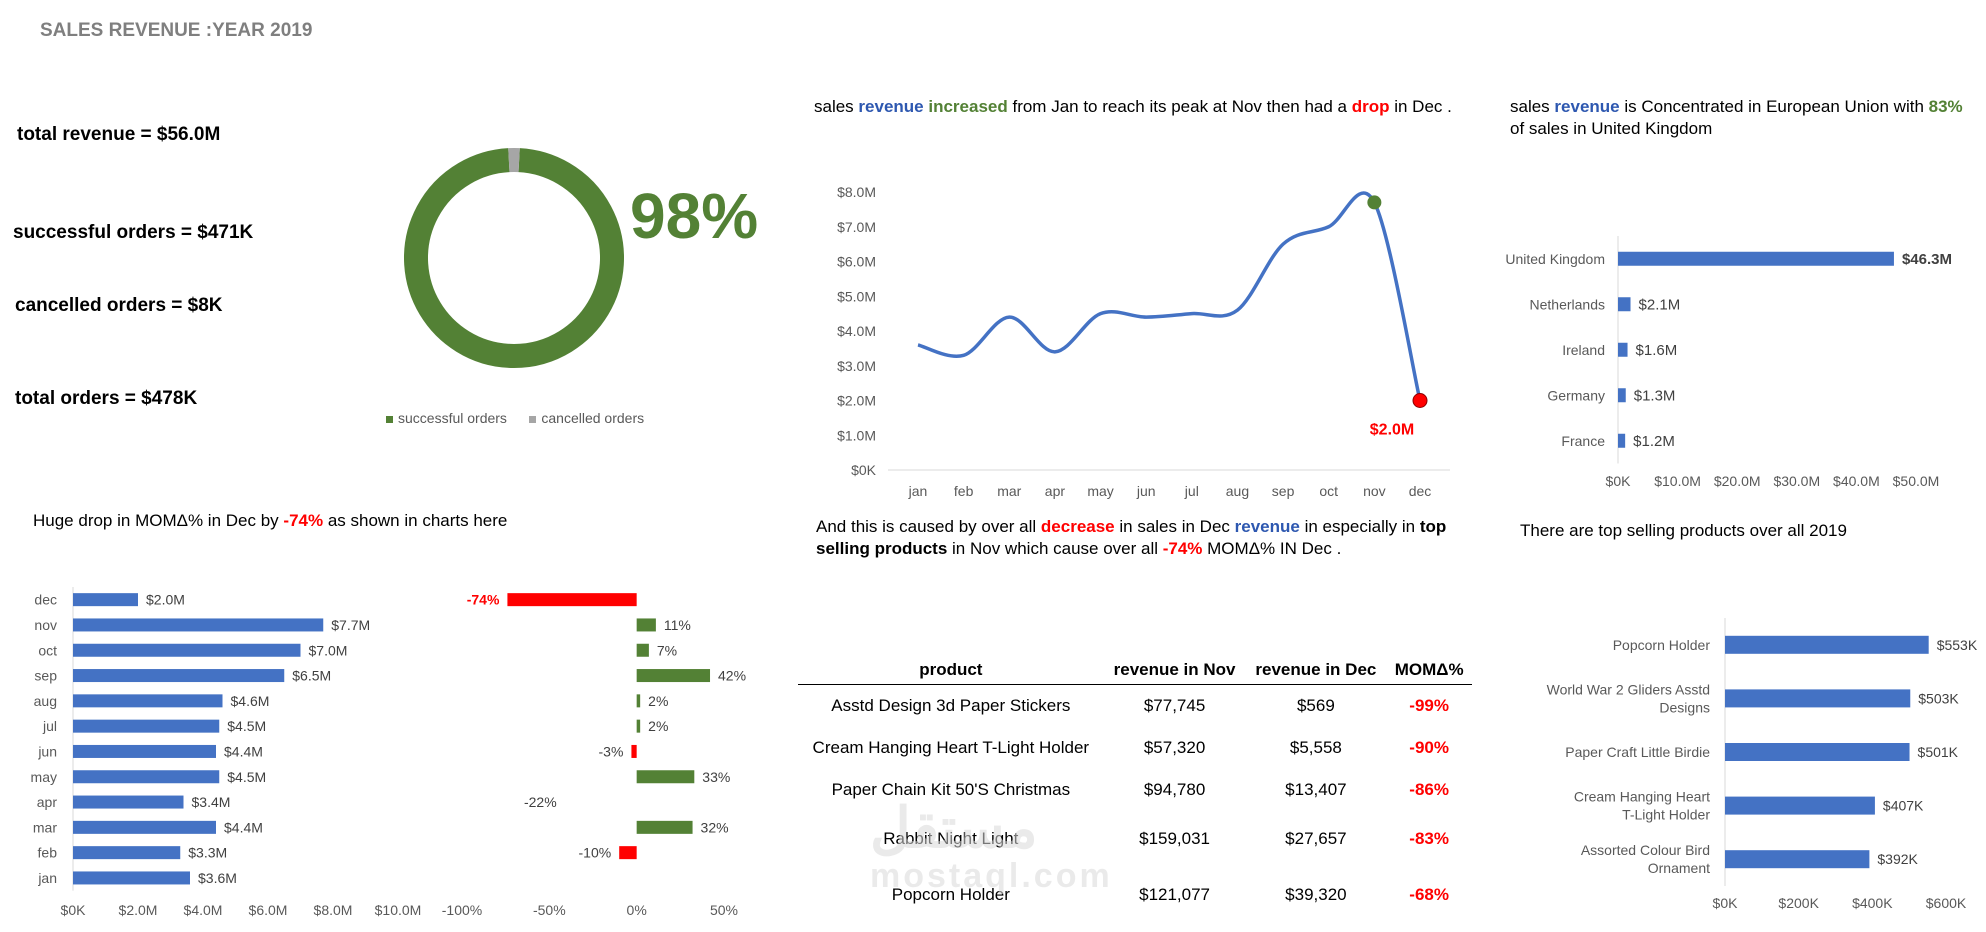 The height and width of the screenshot is (932, 1986). What do you see at coordinates (1903, 806) in the screenshot?
I see `bar-value-label: $407K` at bounding box center [1903, 806].